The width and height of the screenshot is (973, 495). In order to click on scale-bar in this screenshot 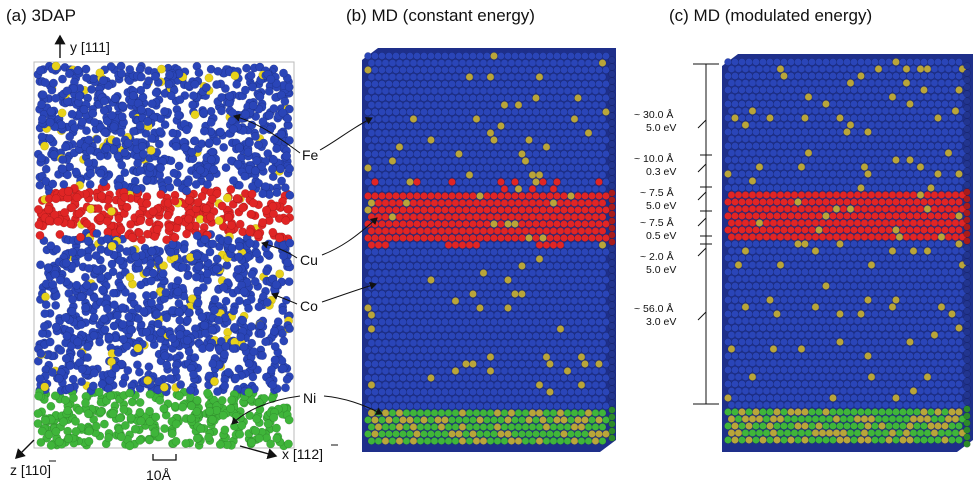, I will do `click(164, 457)`.